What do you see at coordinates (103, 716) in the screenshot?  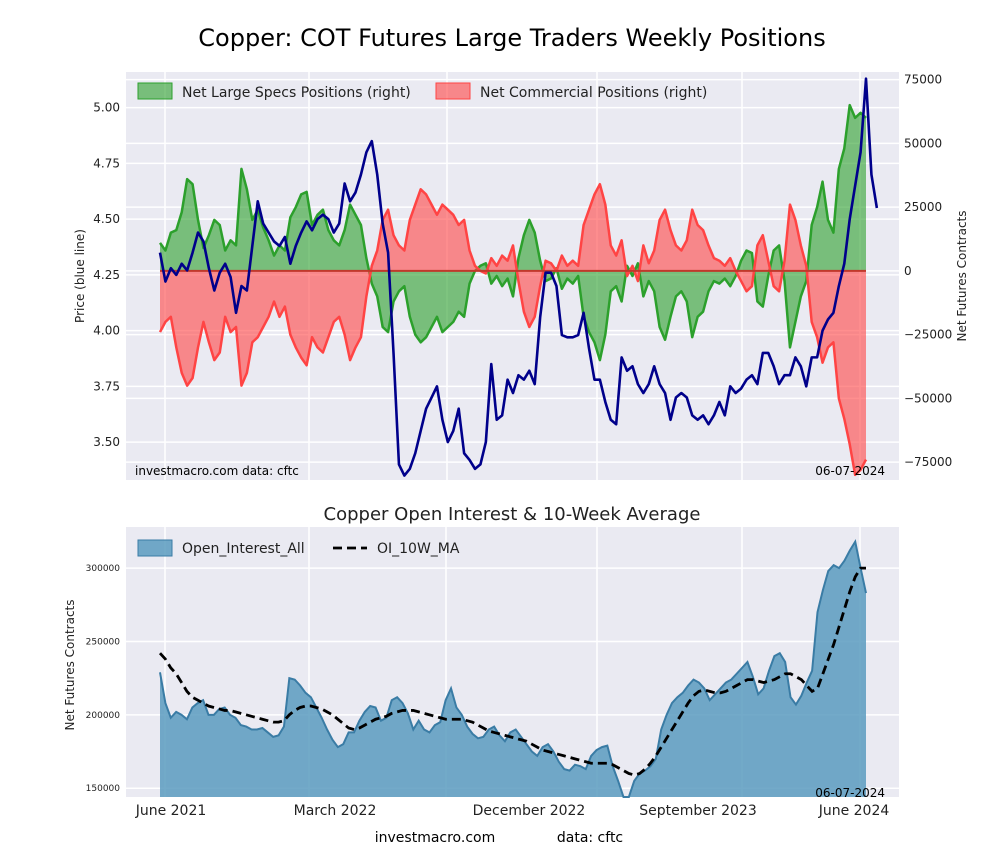 I see `oi-tick-label: 200000` at bounding box center [103, 716].